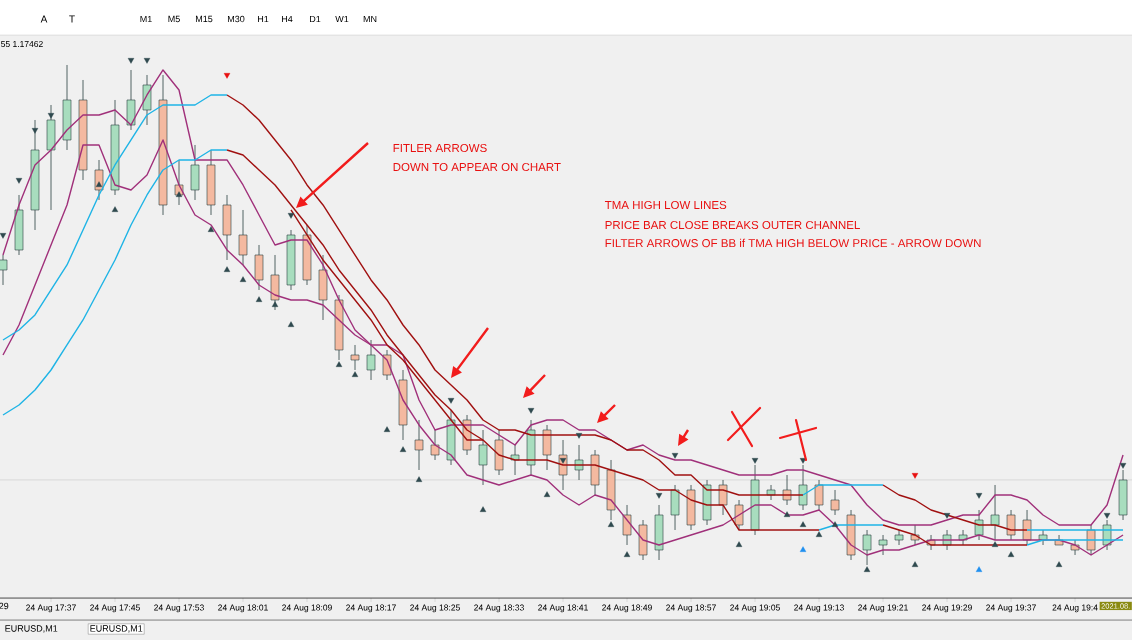 The height and width of the screenshot is (640, 1132). Describe the element at coordinates (883, 608) in the screenshot. I see `x-tick-label: 24 Aug 19:21` at that location.